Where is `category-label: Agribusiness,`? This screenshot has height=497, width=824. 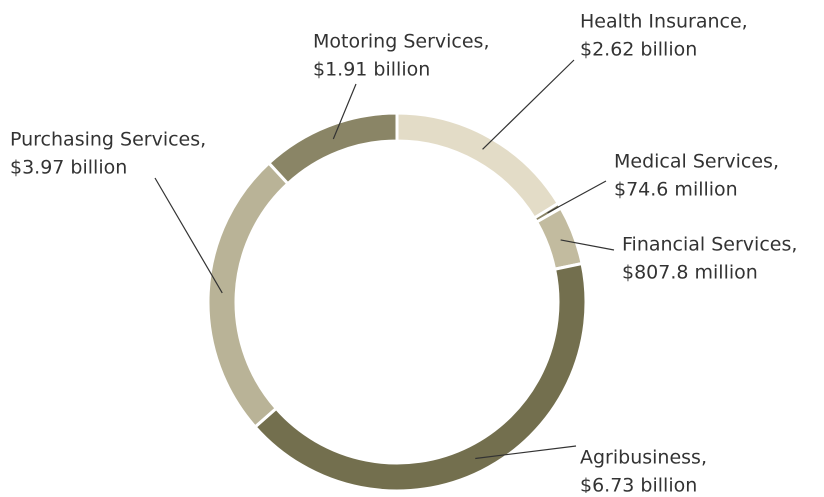
category-label: Agribusiness, is located at coordinates (643, 458).